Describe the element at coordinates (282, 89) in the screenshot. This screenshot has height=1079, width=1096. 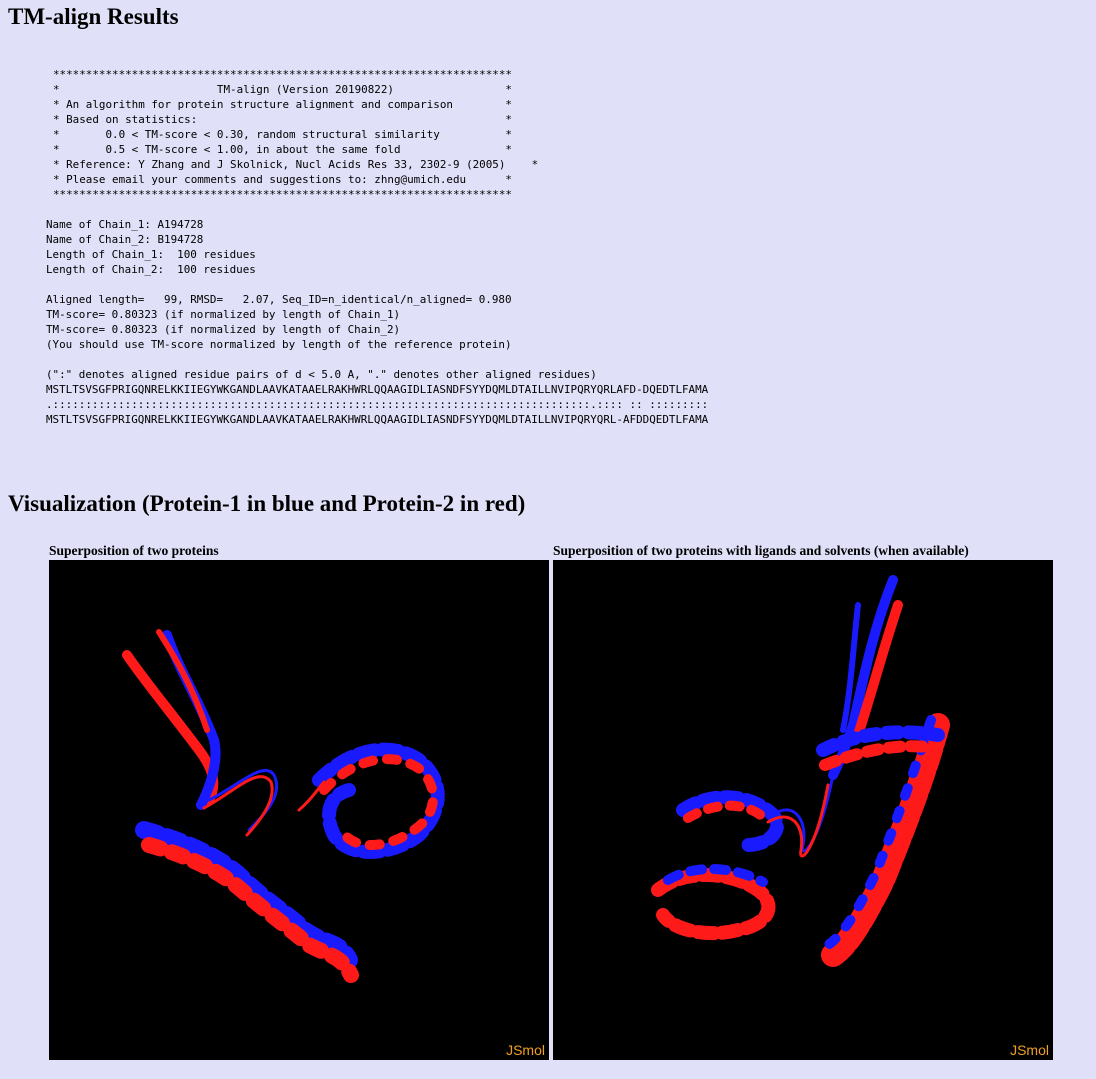
I see `banner-line: * TM-align (Version 20190822) *` at that location.